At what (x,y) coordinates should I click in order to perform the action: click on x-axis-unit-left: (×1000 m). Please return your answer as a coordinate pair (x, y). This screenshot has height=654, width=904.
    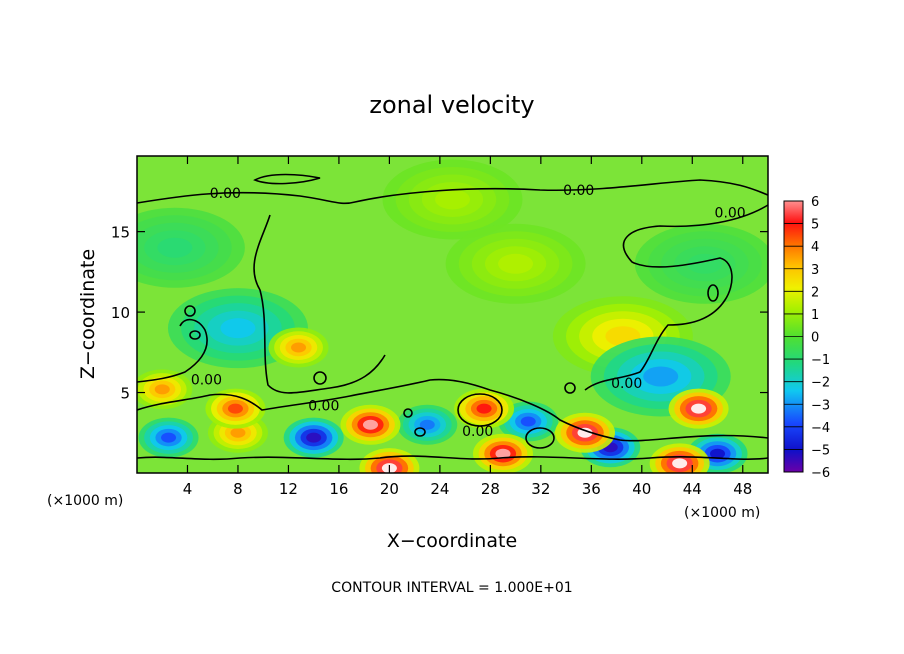
    Looking at the image, I should click on (85, 501).